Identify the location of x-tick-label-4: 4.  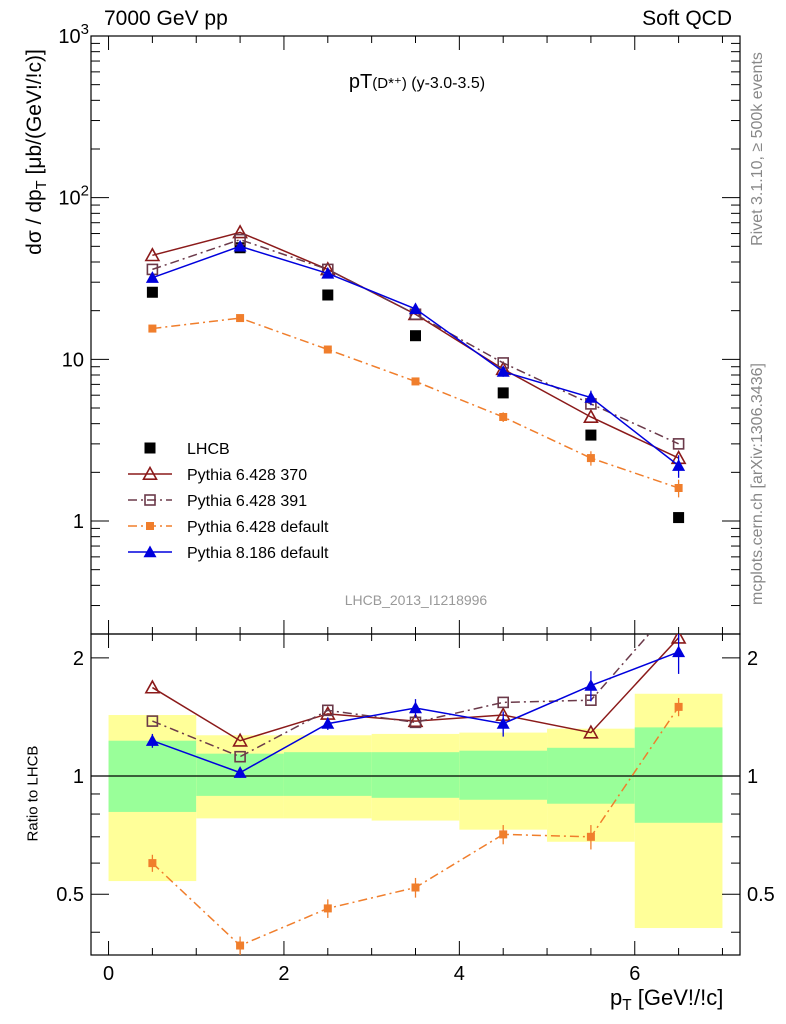
(459, 974).